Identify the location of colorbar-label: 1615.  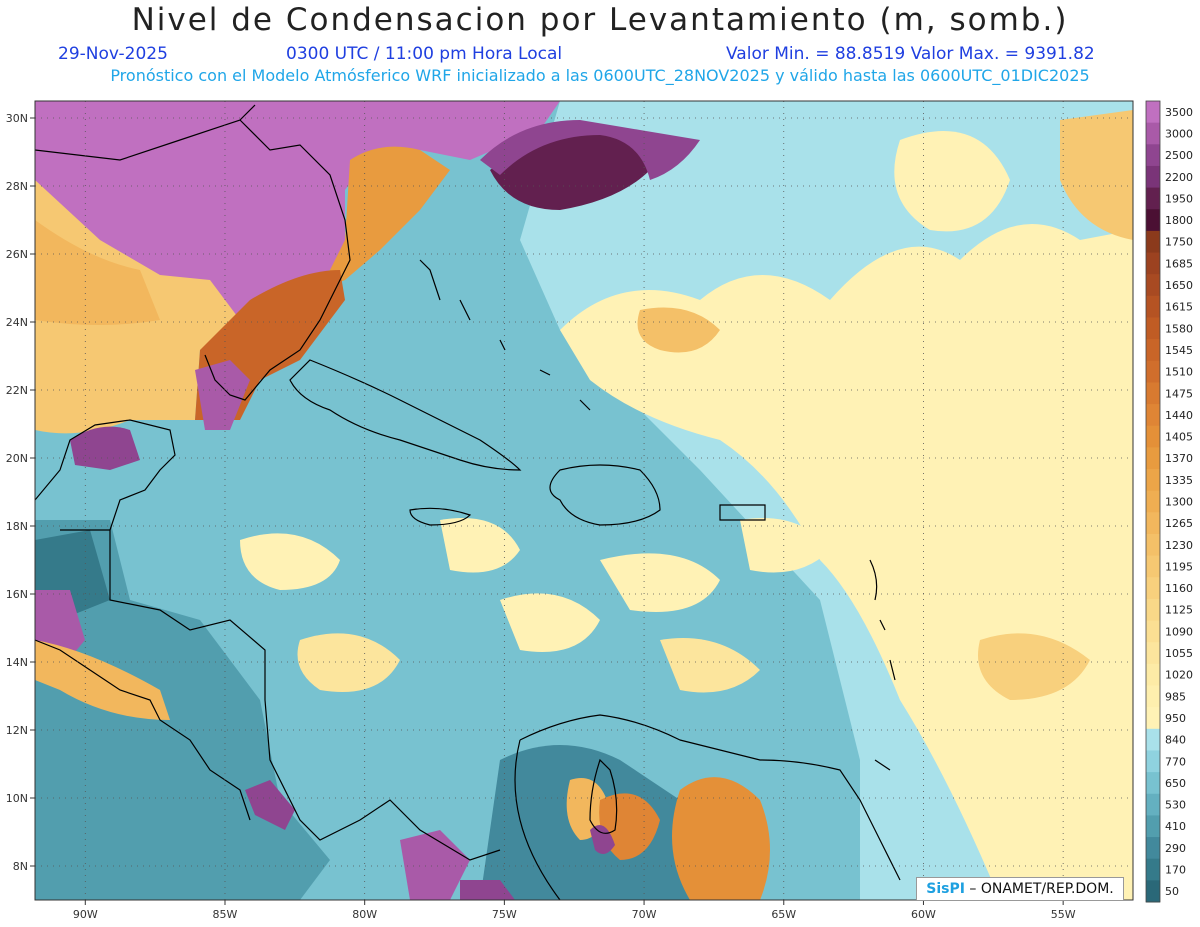
(1179, 307).